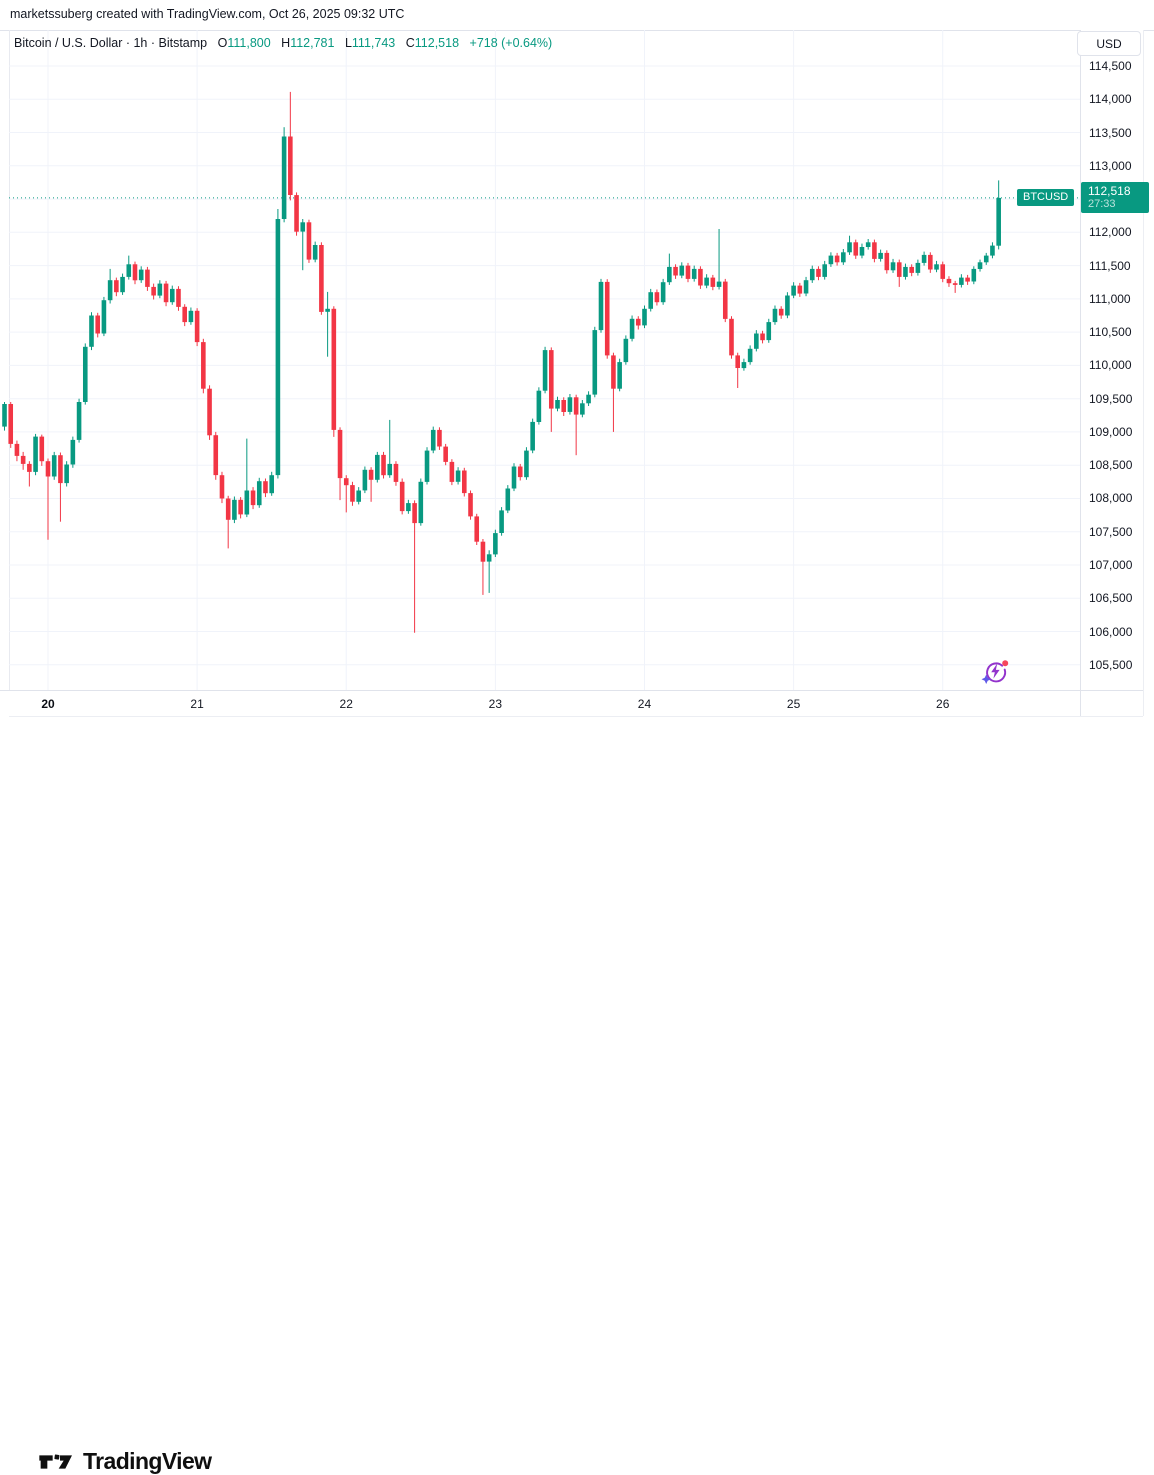  I want to click on legend-high: H112,781, so click(308, 43).